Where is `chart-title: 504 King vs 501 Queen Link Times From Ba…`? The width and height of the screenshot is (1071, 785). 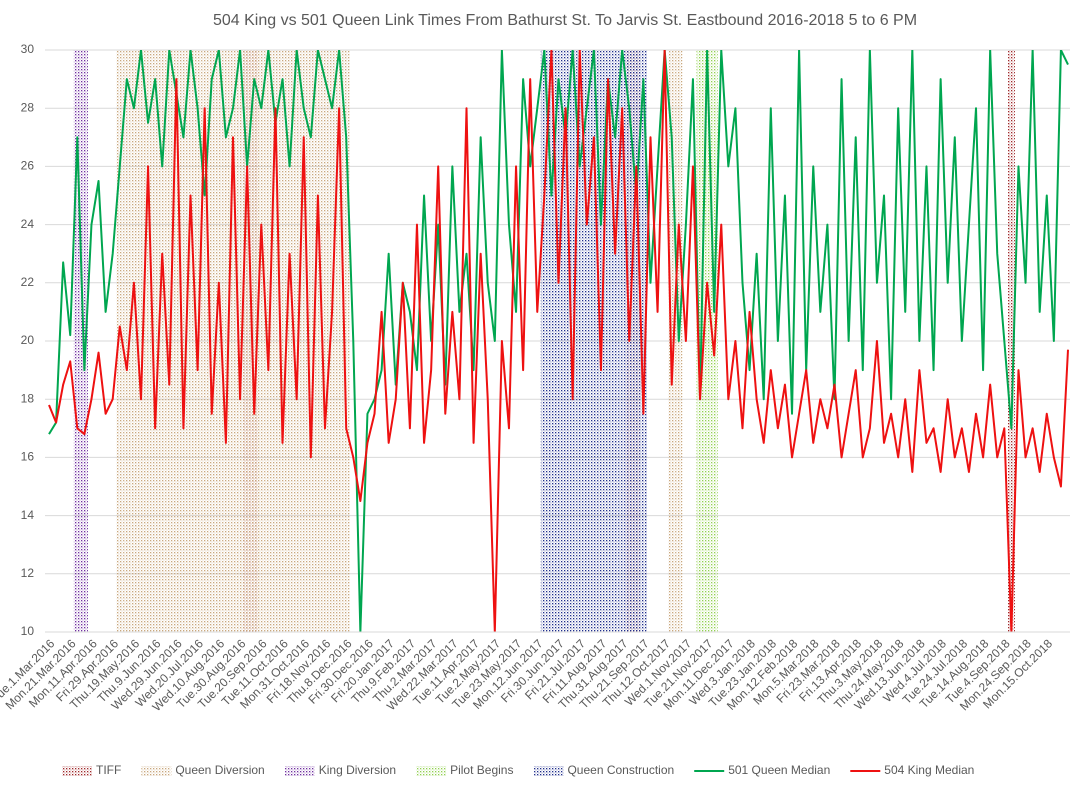
chart-title: 504 King vs 501 Queen Link Times From Ba… is located at coordinates (565, 20).